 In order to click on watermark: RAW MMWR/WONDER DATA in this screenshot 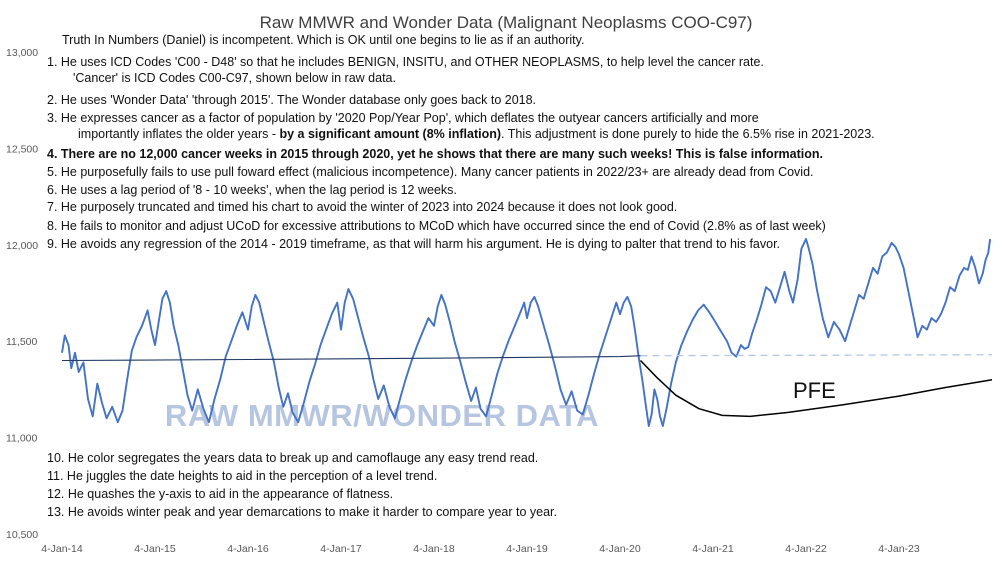, I will do `click(382, 415)`.